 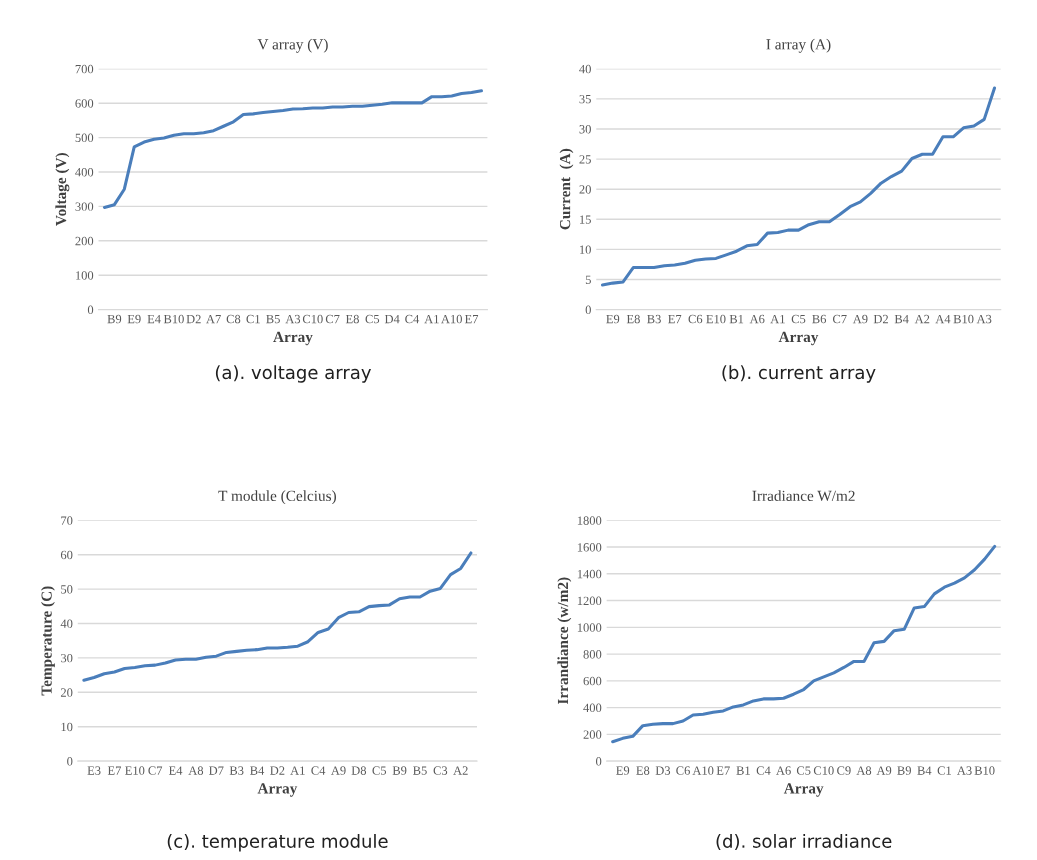 I want to click on x-tick-label: C8, so click(x=233, y=319).